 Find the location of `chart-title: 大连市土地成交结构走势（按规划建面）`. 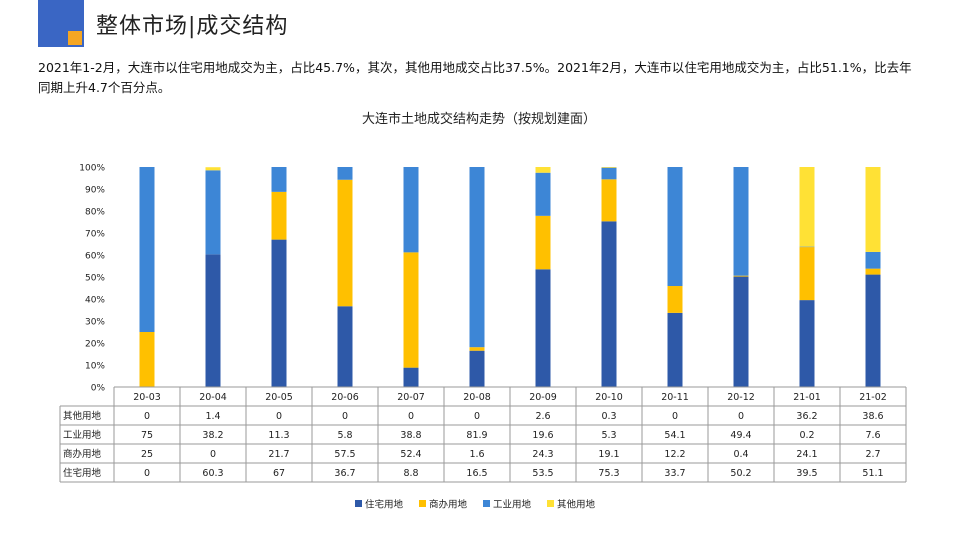

chart-title: 大连市土地成交结构走势（按规划建面） is located at coordinates (478, 119).